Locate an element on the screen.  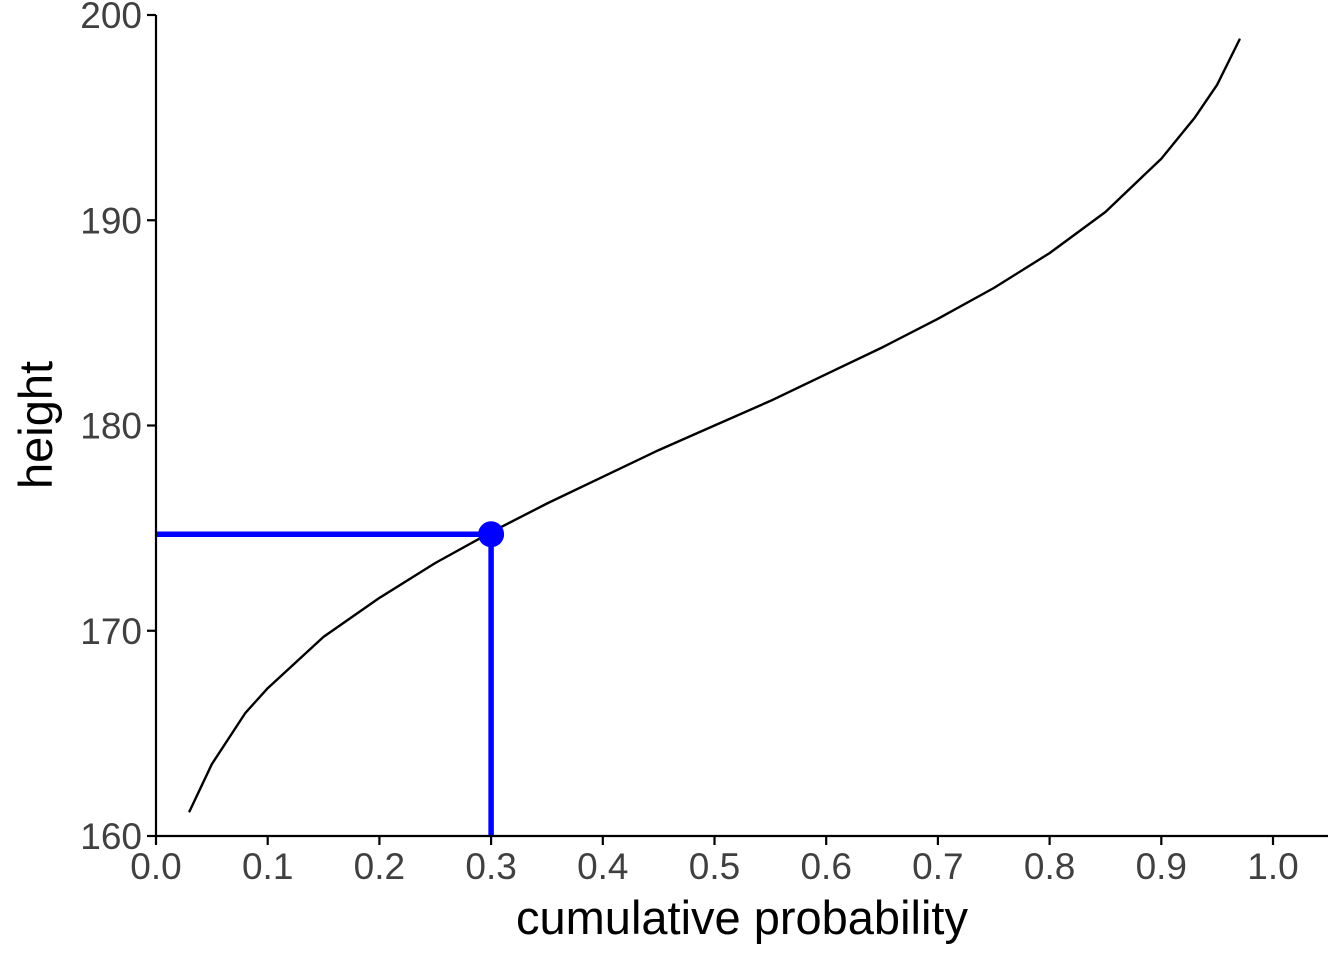
y-tick-label: 190 is located at coordinates (111, 220).